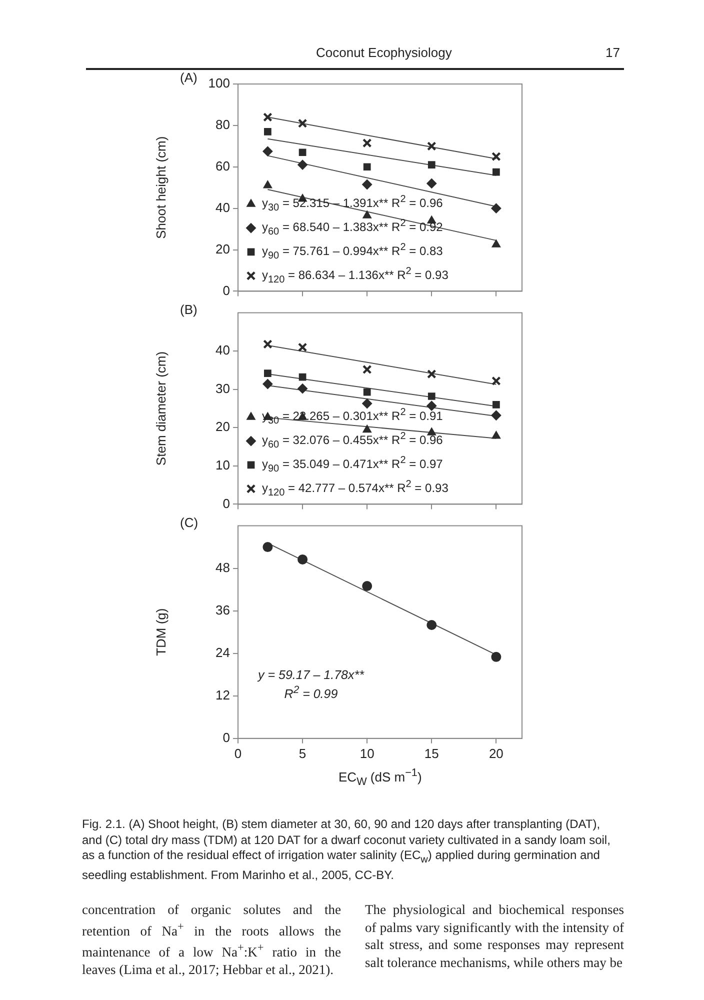 The height and width of the screenshot is (1000, 704). Describe the element at coordinates (223, 610) in the screenshot. I see `y-tick-label: 36` at that location.